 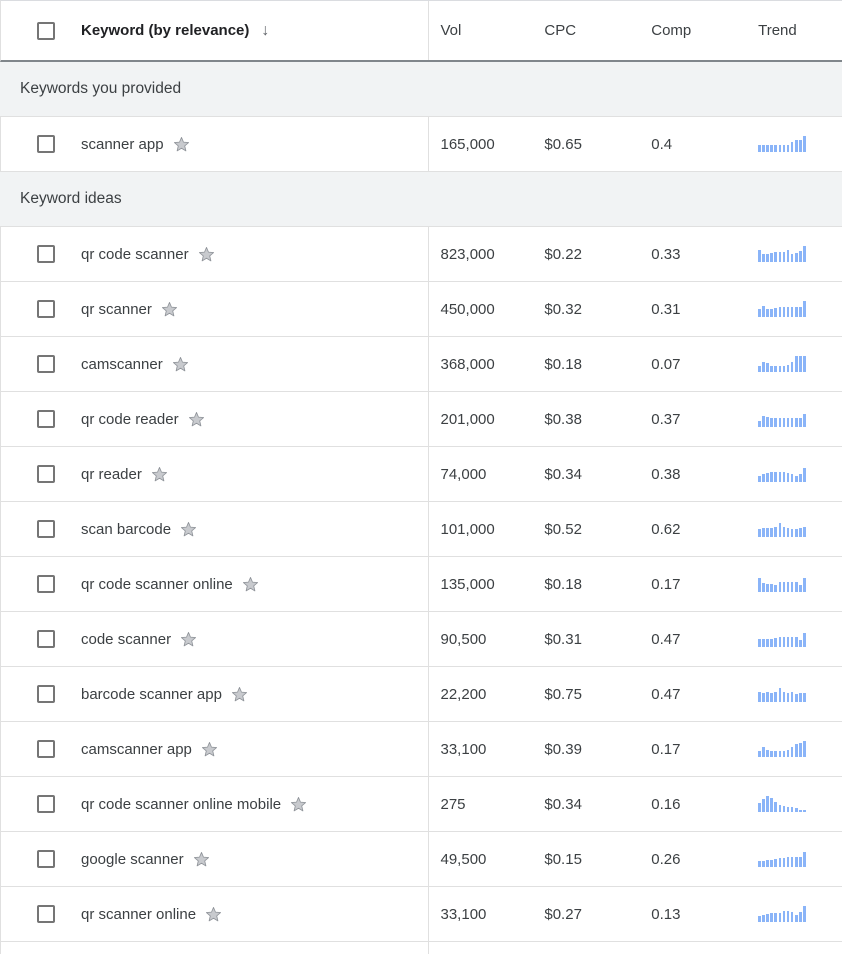 I want to click on sort-descending-icon: ↓, so click(x=265, y=30).